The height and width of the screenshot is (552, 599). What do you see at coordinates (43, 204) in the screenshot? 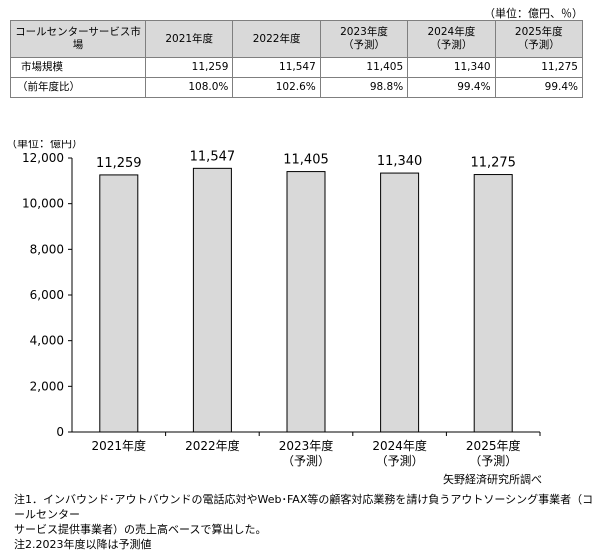
I see `y-tick-label: 10,000` at bounding box center [43, 204].